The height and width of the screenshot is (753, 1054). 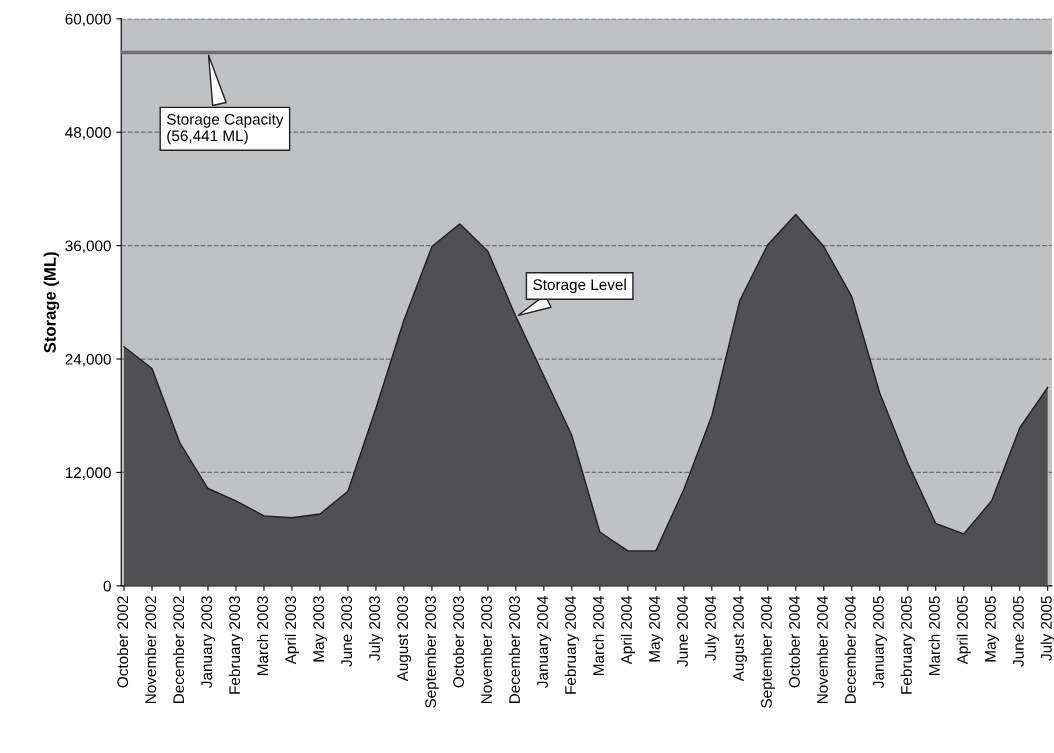 What do you see at coordinates (458, 642) in the screenshot?
I see `x-tick-label: October 2003` at bounding box center [458, 642].